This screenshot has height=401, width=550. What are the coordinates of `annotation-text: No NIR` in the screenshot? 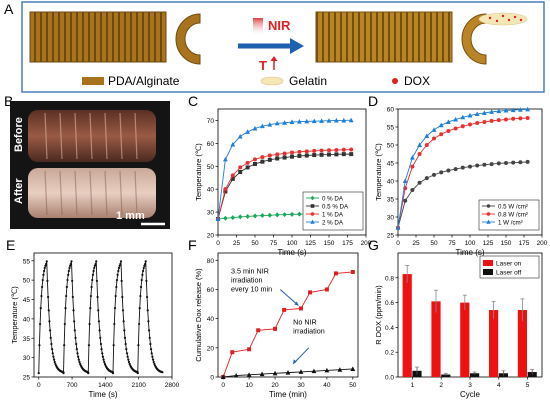 It's located at (305, 321).